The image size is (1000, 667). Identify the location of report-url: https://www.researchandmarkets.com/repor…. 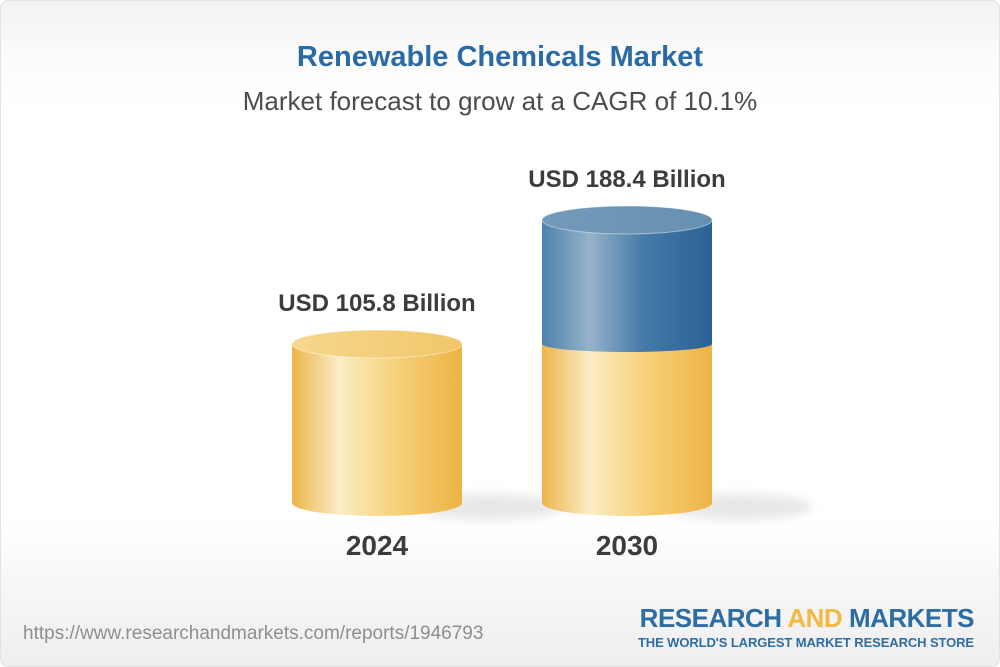
(253, 633).